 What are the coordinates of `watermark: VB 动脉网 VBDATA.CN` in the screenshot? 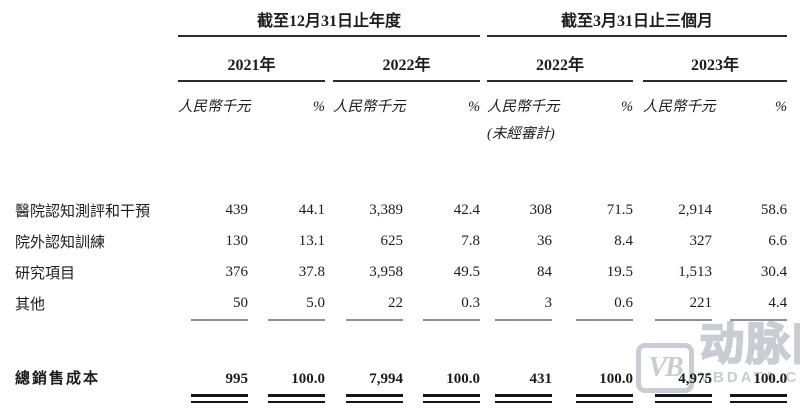 It's located at (718, 356).